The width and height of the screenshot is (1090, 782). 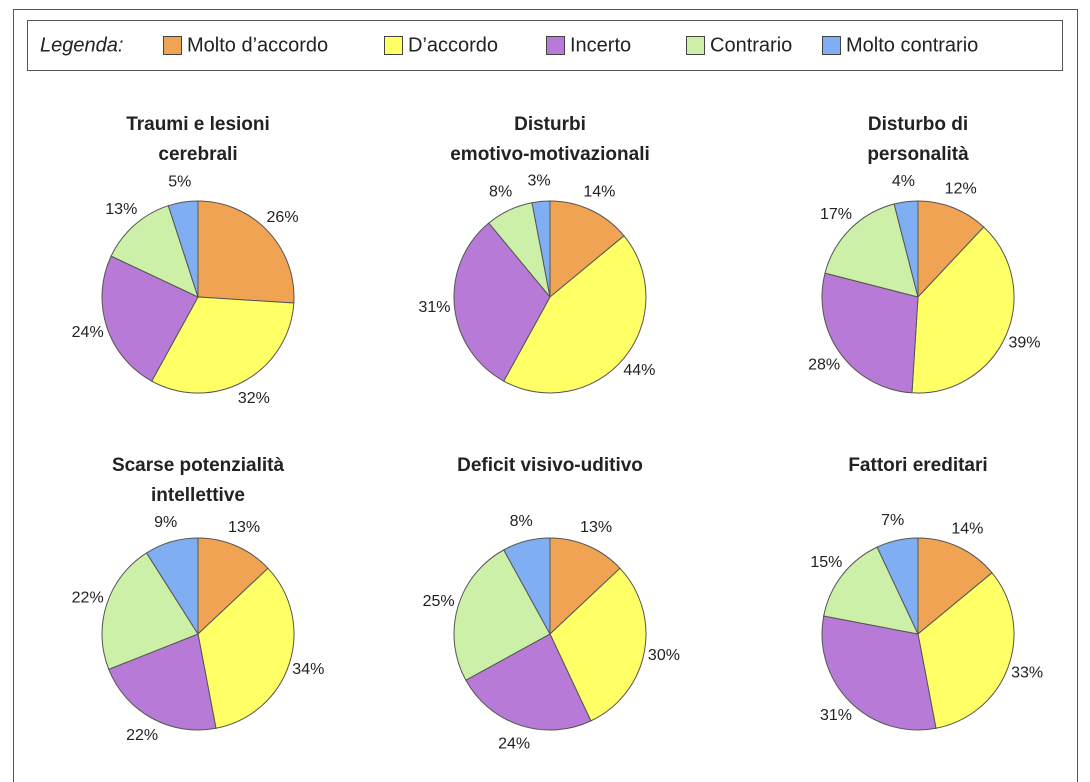 What do you see at coordinates (81, 45) in the screenshot?
I see `legend-title: Legenda:` at bounding box center [81, 45].